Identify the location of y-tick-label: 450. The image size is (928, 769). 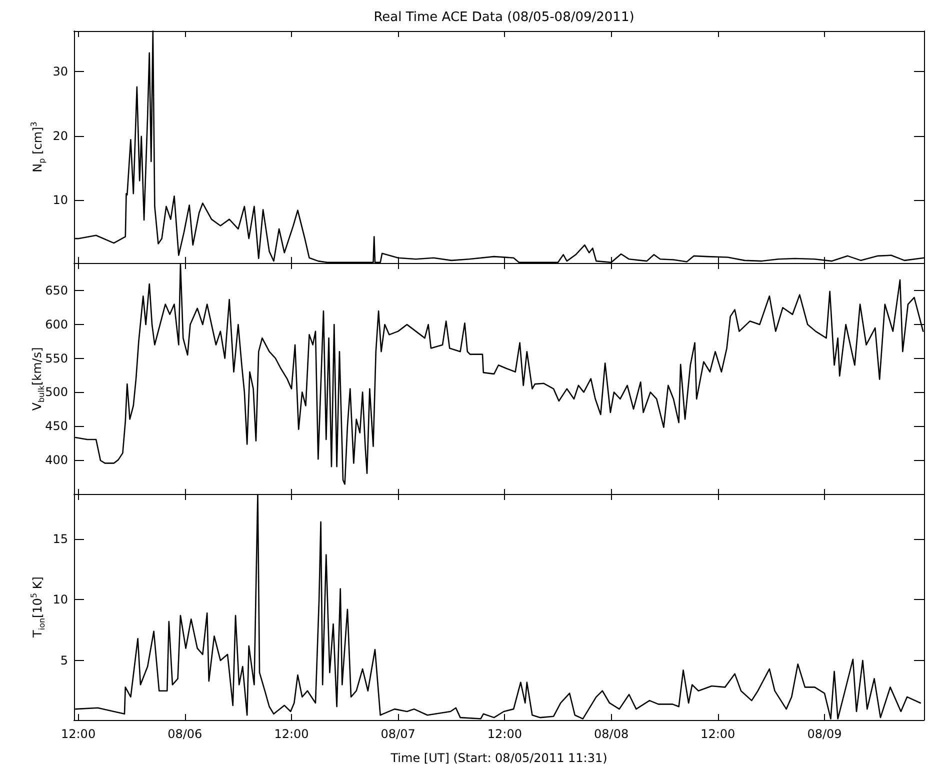
(56, 426).